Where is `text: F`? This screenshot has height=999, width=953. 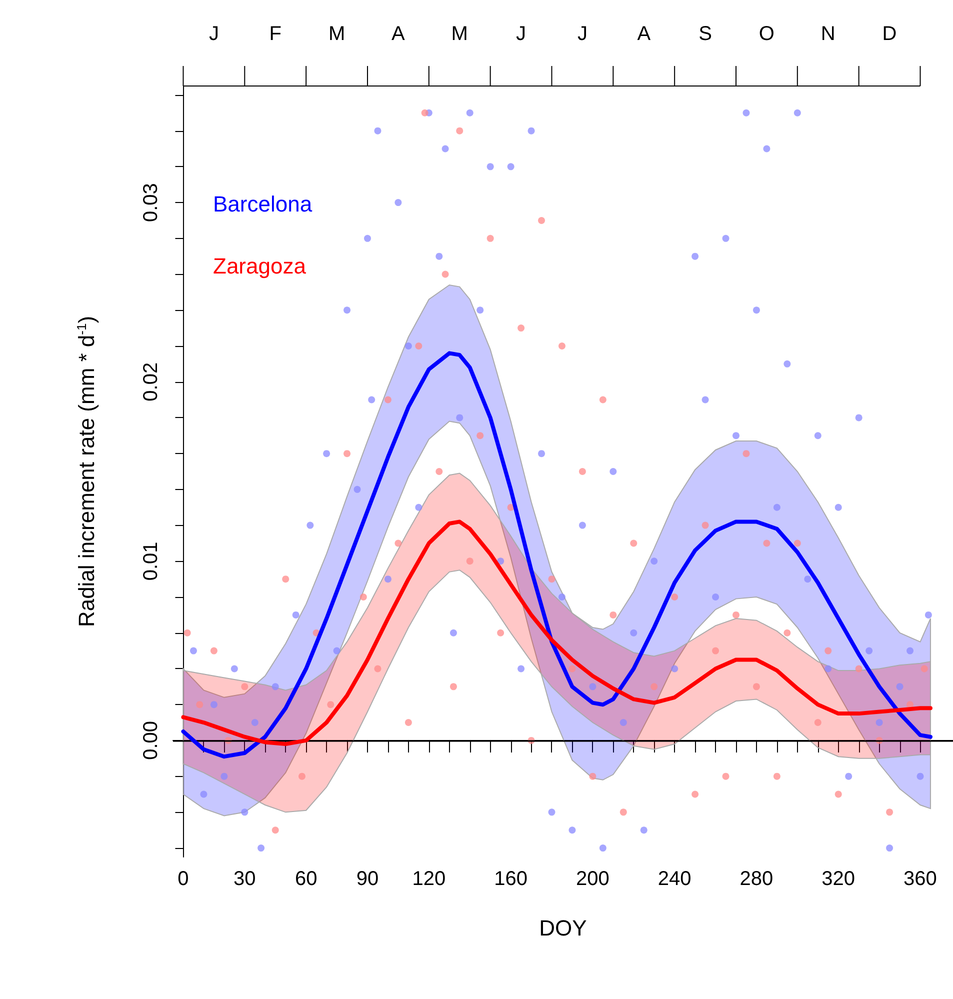
text: F is located at coordinates (275, 34).